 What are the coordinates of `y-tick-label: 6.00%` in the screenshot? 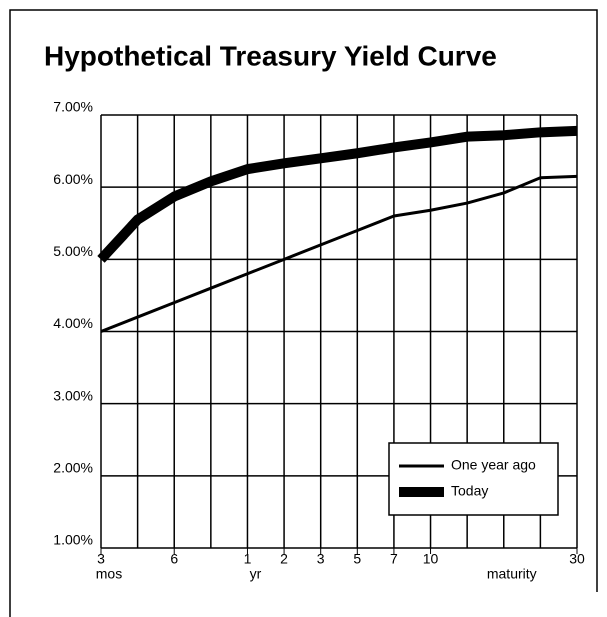 It's located at (73, 179).